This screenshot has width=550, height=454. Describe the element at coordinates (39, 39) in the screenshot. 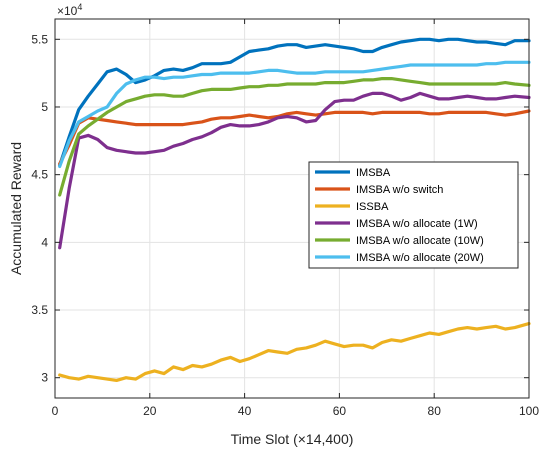

I see `y-tick-label: 5.5` at that location.